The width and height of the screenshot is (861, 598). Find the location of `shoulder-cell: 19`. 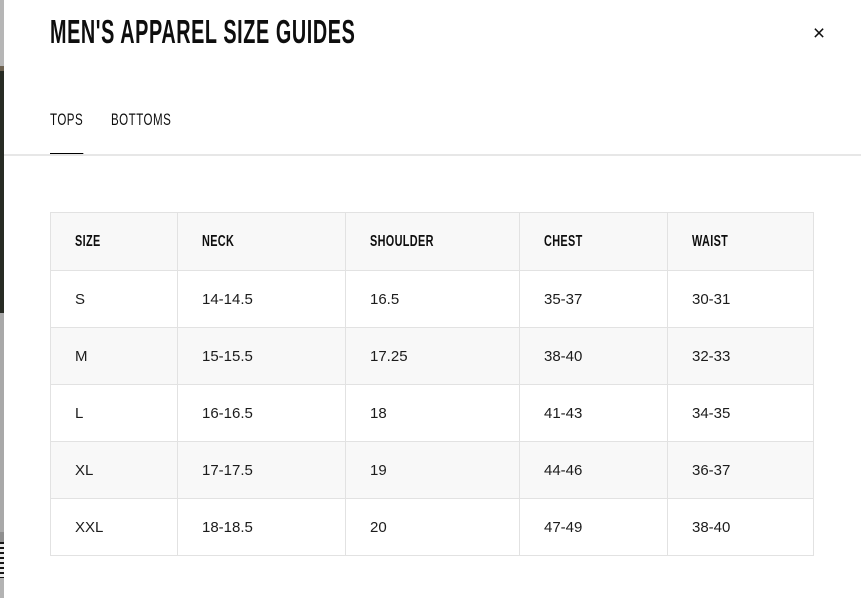

shoulder-cell: 19 is located at coordinates (432, 470).